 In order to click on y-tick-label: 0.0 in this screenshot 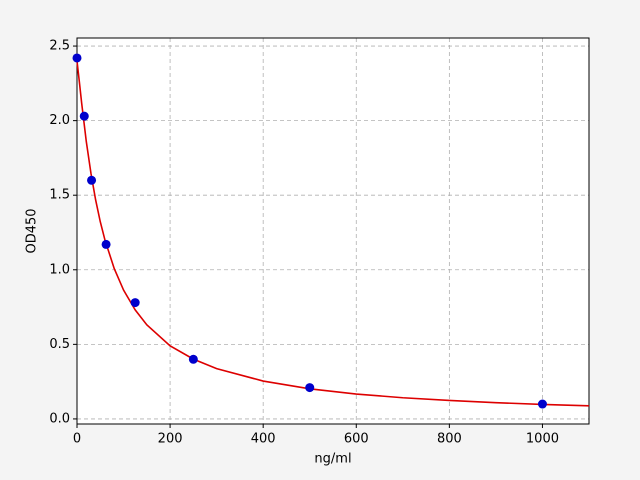, I will do `click(59, 418)`.